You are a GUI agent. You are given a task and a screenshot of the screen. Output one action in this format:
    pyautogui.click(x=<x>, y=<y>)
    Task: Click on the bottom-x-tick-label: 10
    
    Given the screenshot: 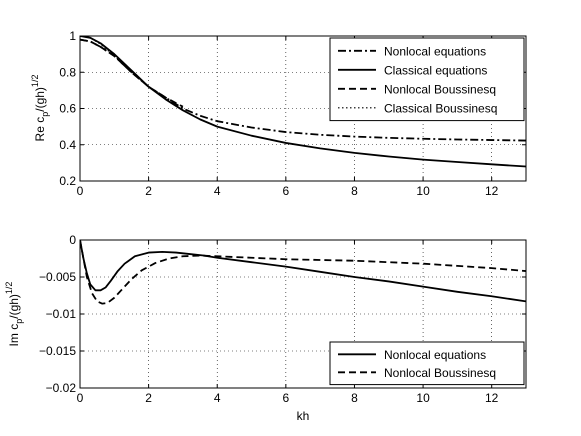 What is the action you would take?
    pyautogui.click(x=423, y=398)
    